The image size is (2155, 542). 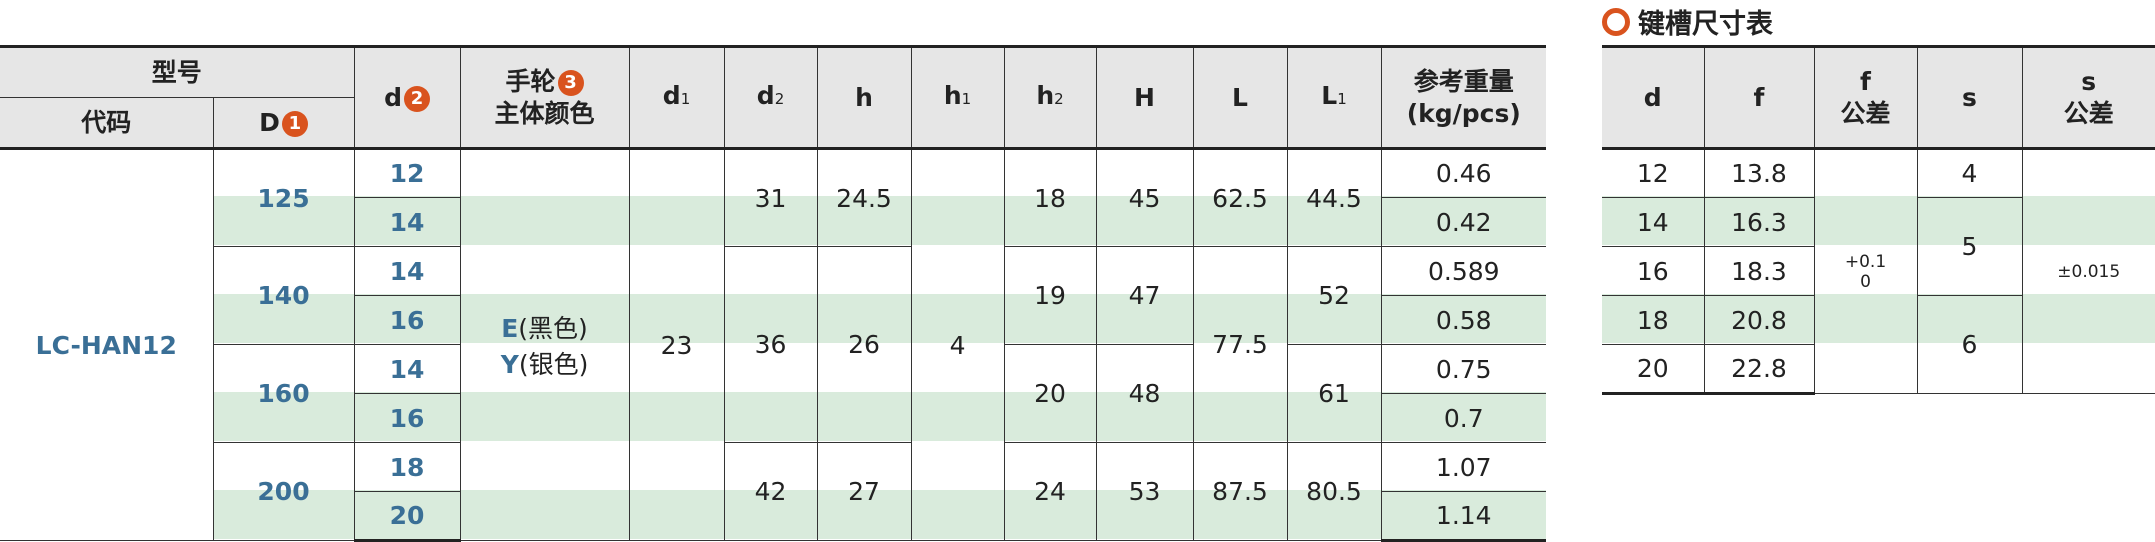 I want to click on d2-cell: 42, so click(x=770, y=491).